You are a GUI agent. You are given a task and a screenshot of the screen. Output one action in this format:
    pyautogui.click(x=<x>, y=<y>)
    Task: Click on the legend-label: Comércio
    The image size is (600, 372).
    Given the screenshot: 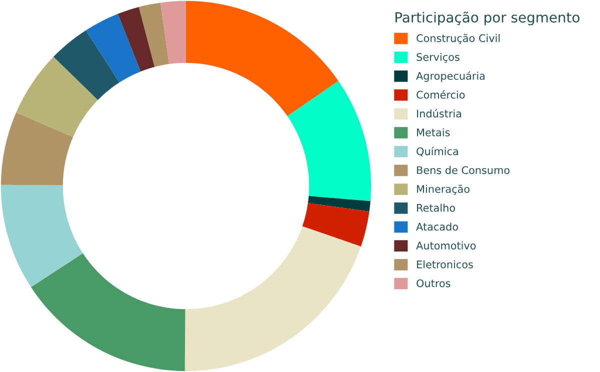 What is the action you would take?
    pyautogui.click(x=440, y=94)
    